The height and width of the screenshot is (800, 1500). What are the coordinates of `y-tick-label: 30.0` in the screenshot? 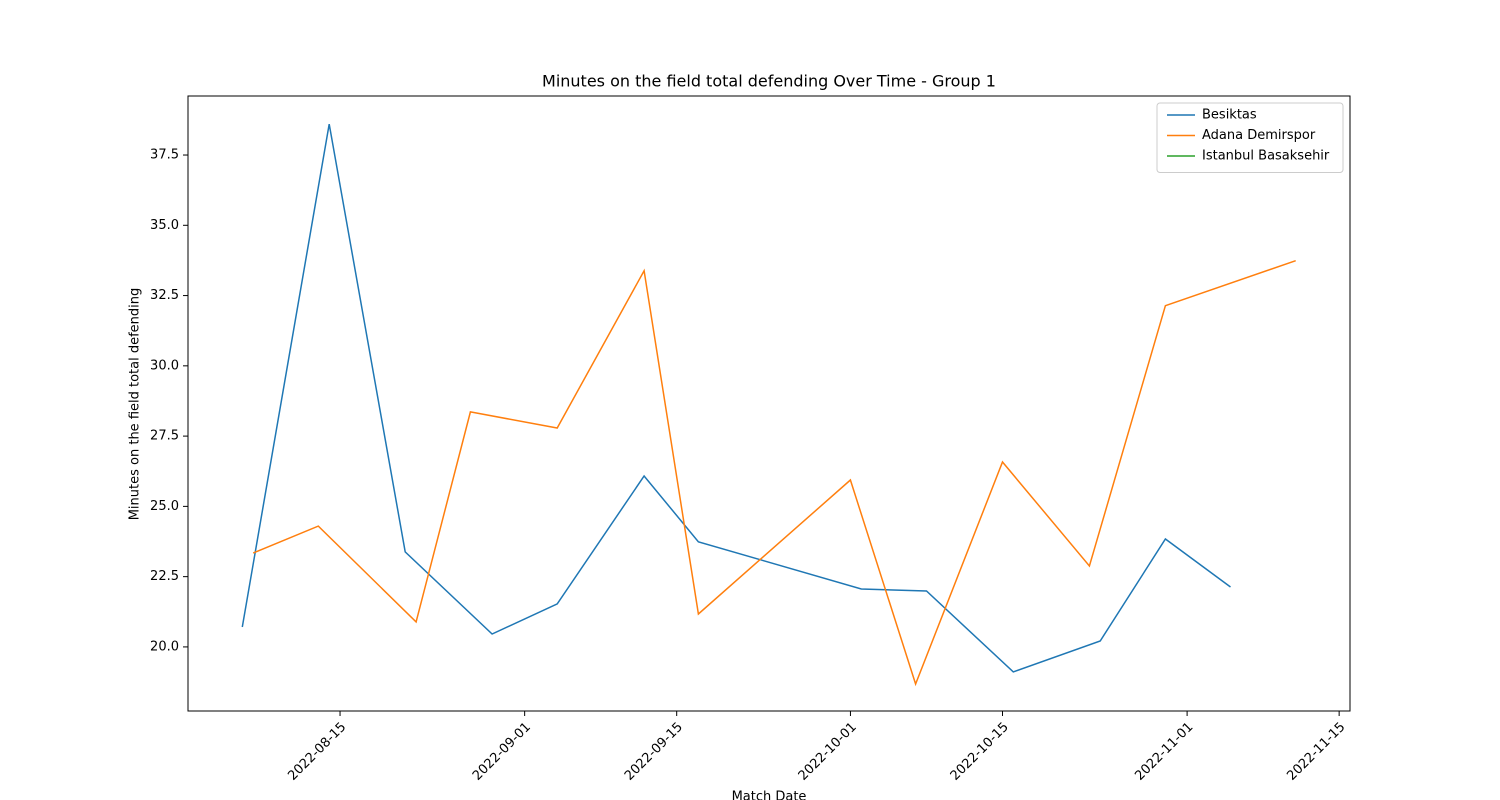 It's located at (164, 365).